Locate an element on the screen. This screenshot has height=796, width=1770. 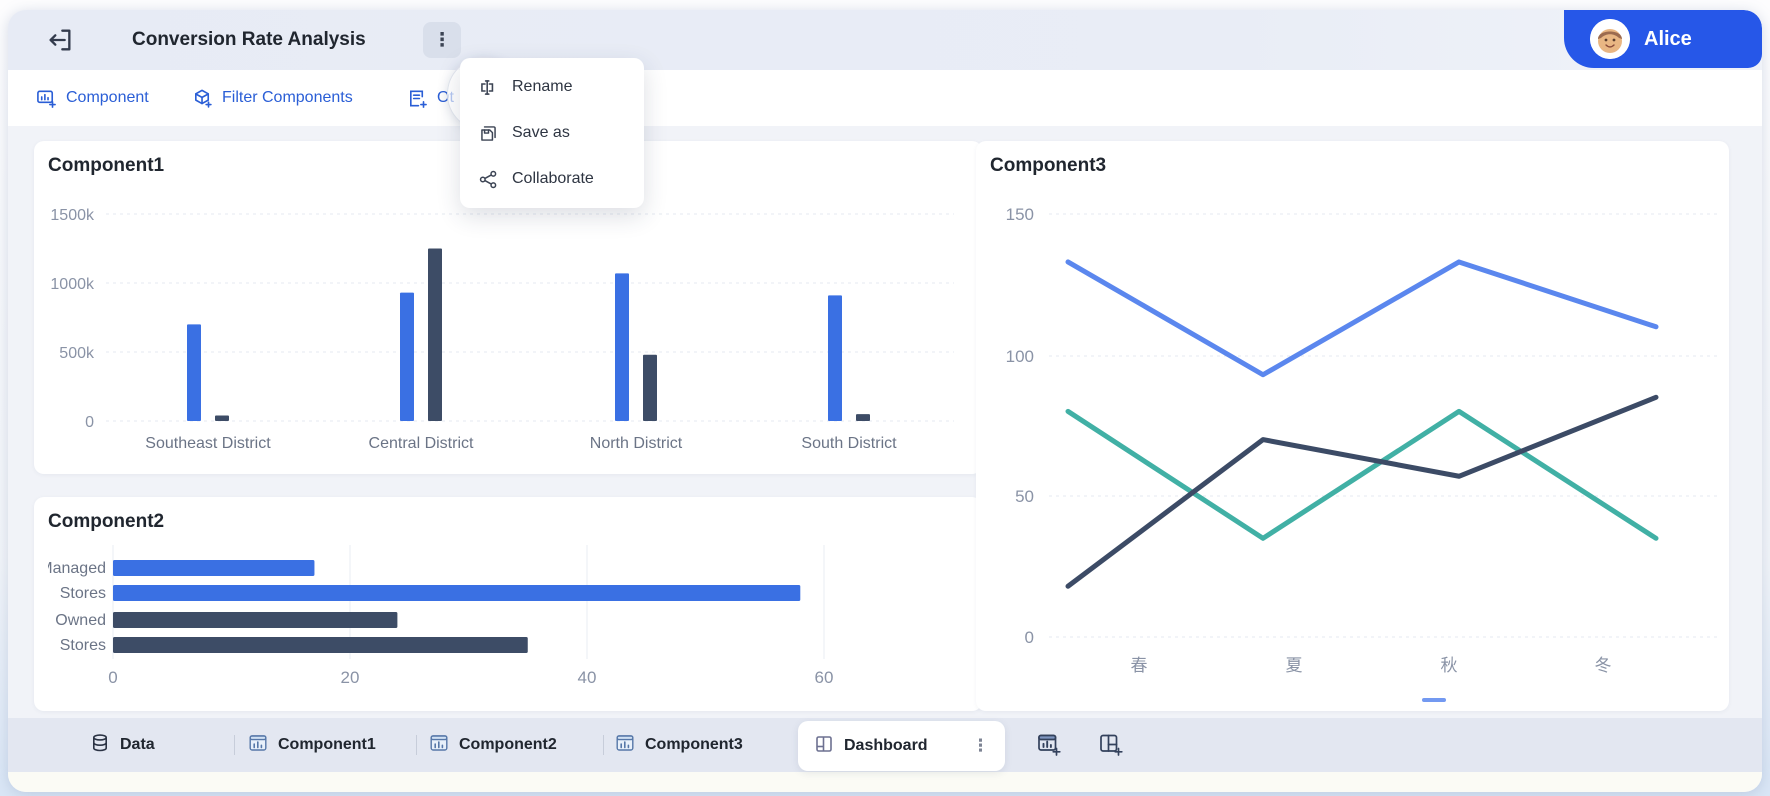
tab-component3: Component3 is located at coordinates (679, 745).